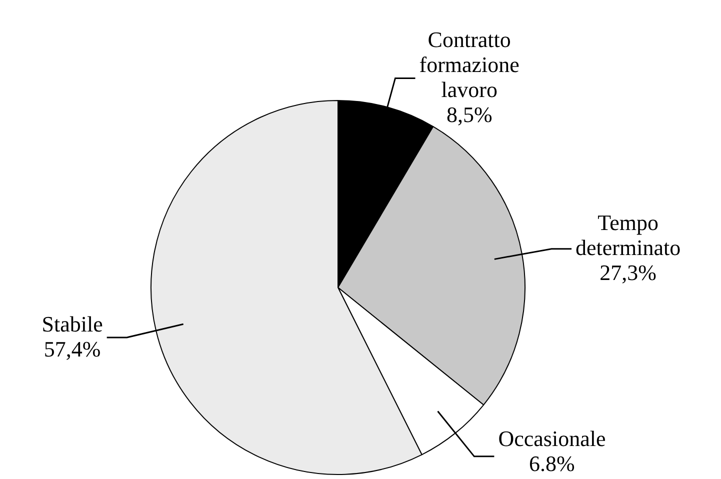 This screenshot has height=479, width=721. I want to click on data-label: 8,5%, so click(469, 114).